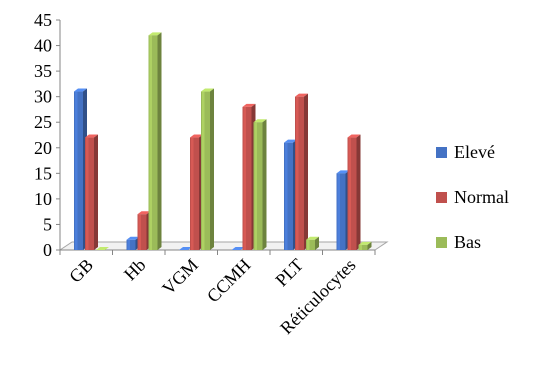  I want to click on legend-label: Bas, so click(467, 242).